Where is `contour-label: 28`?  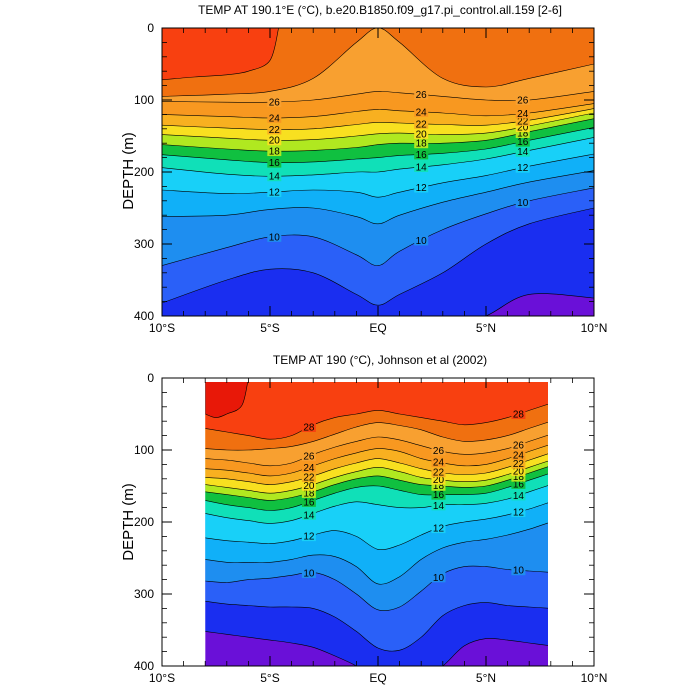
contour-label: 28 is located at coordinates (309, 427).